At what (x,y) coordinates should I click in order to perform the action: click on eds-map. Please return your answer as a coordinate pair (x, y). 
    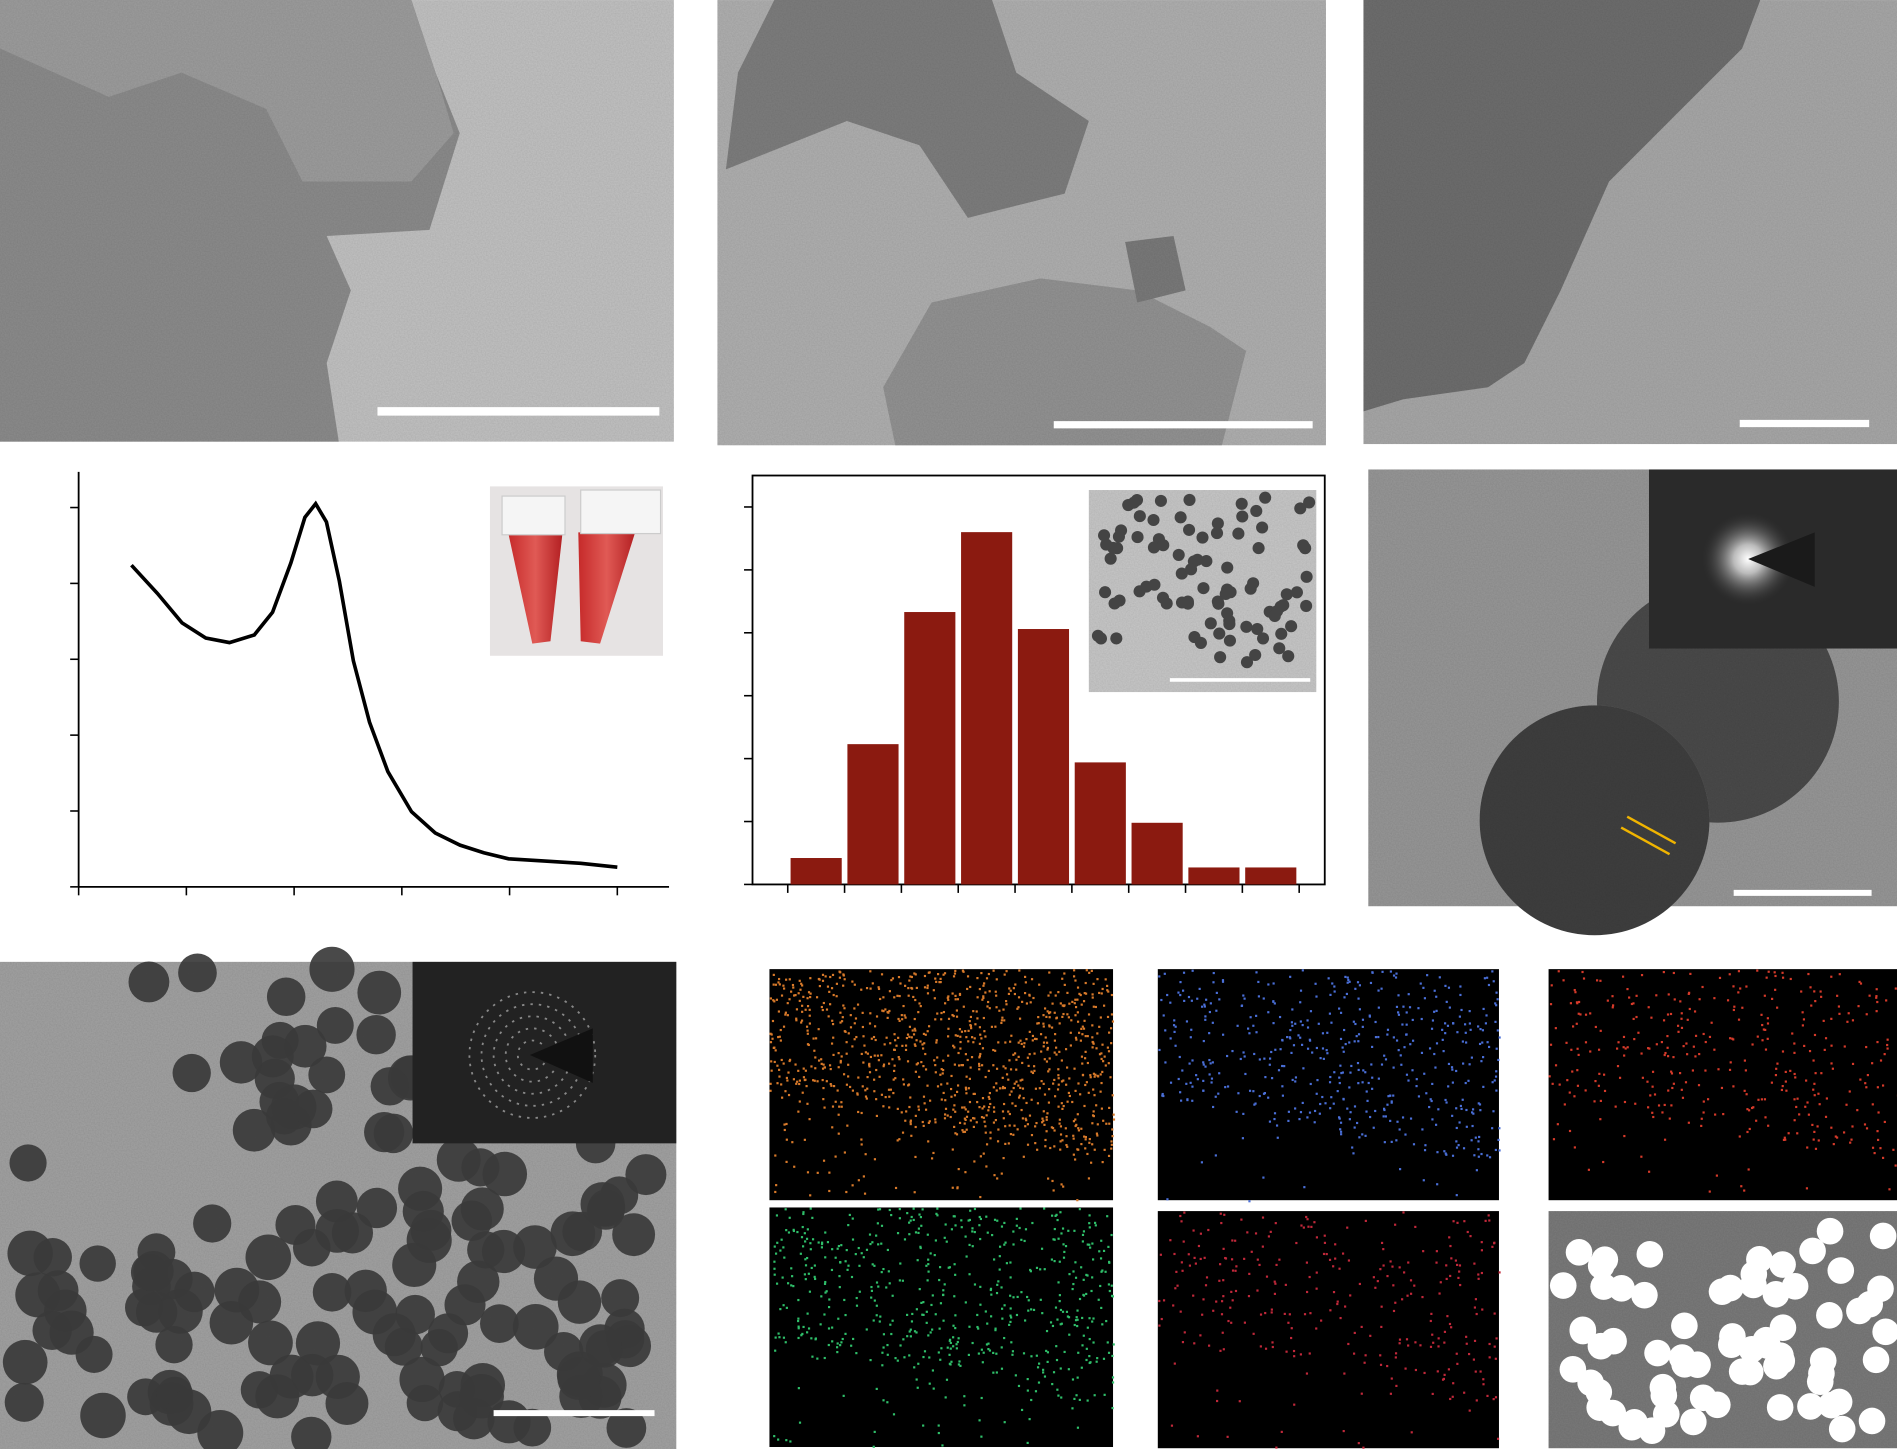
    Looking at the image, I should click on (941, 1327).